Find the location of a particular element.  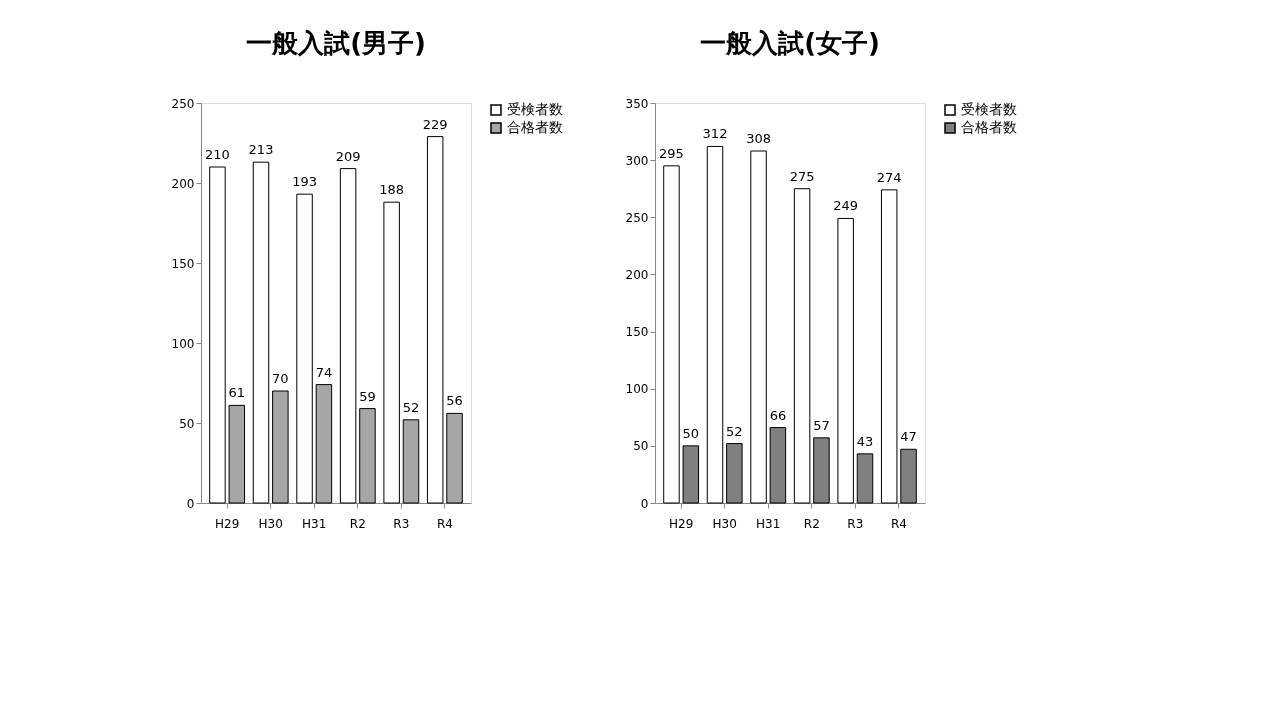

chart-title: 一般入試(男子) is located at coordinates (336, 43).